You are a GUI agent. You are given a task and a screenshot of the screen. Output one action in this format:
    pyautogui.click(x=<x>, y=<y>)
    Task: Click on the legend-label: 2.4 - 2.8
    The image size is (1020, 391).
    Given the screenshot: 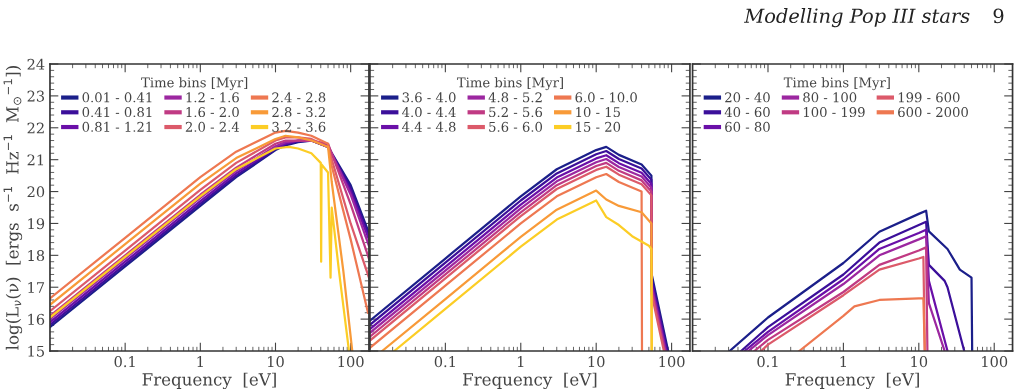 What is the action you would take?
    pyautogui.click(x=299, y=97)
    